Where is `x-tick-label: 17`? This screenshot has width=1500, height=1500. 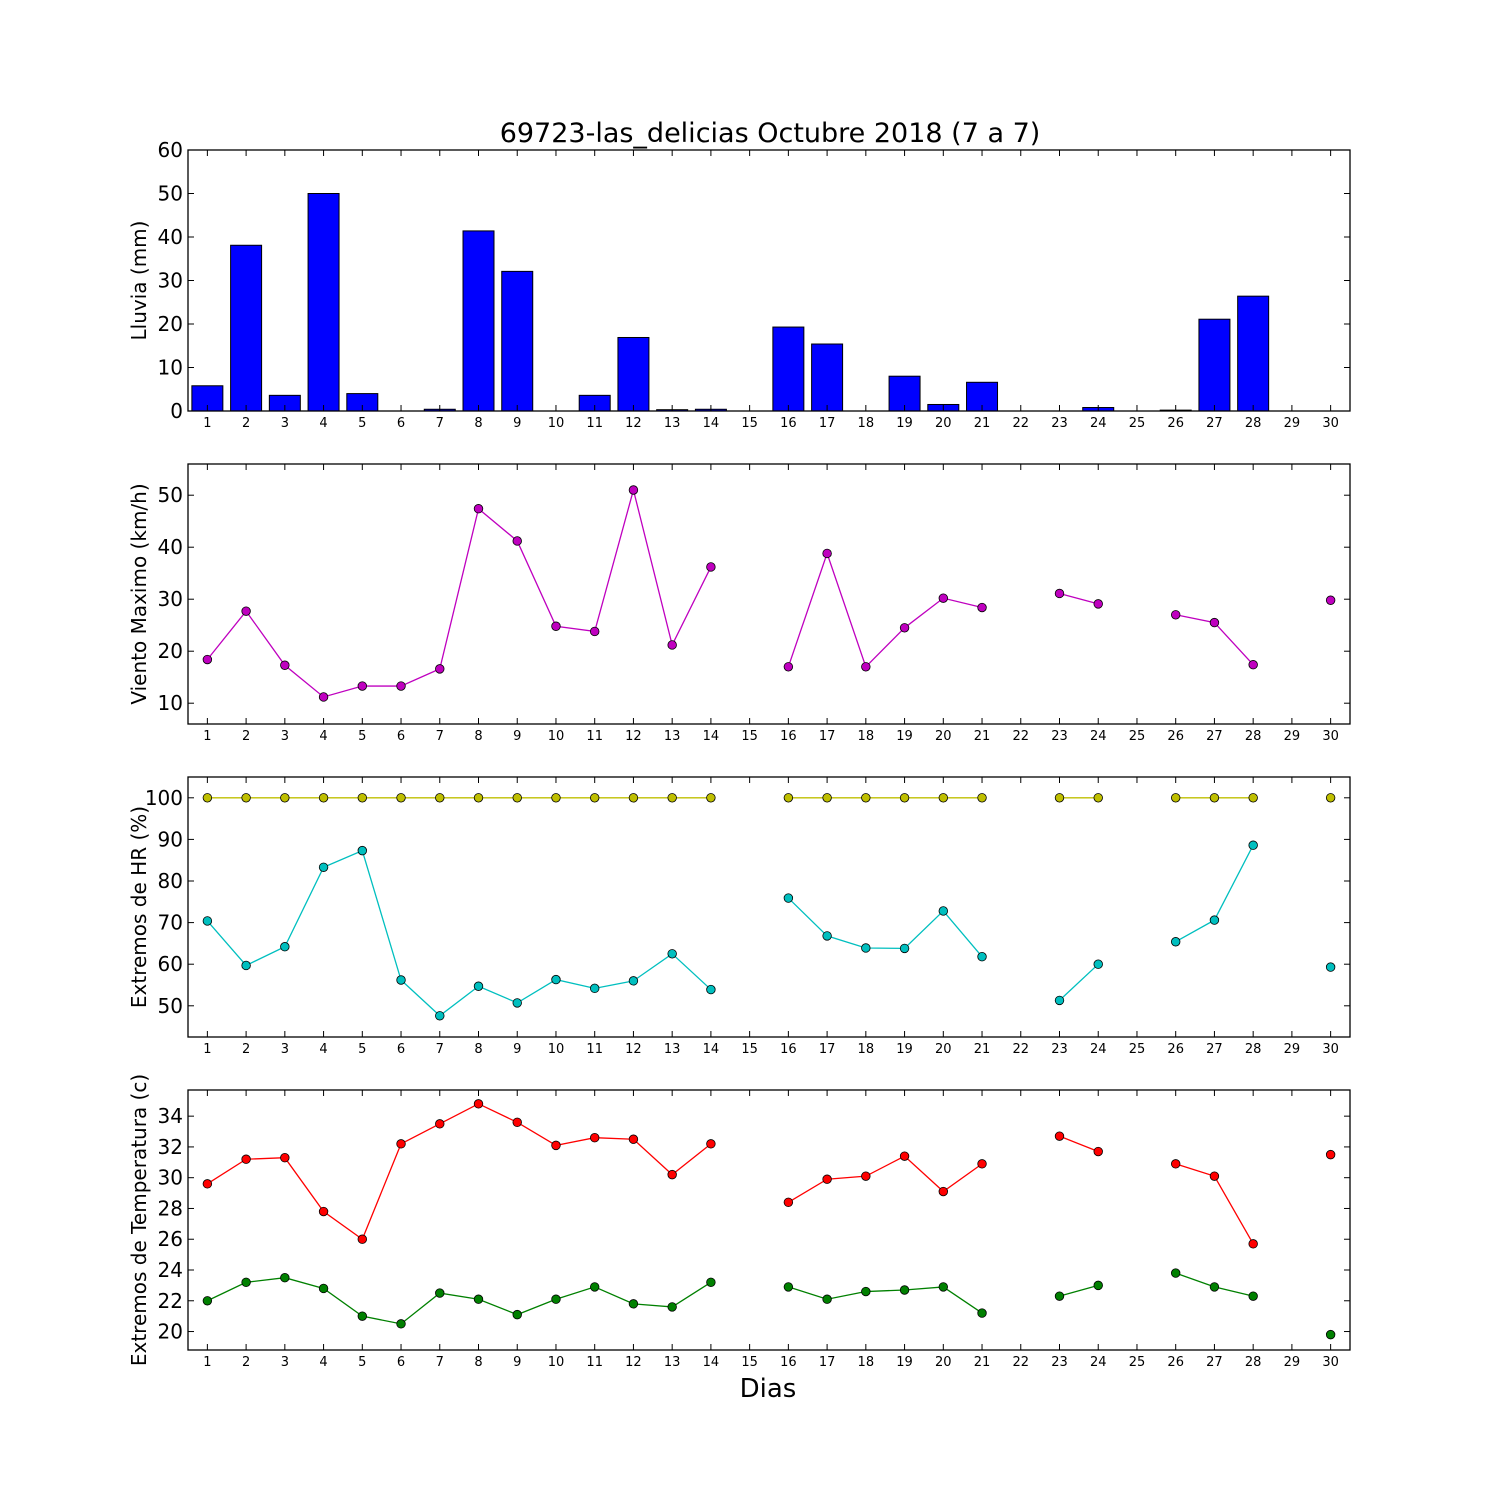
x-tick-label: 17 is located at coordinates (827, 423).